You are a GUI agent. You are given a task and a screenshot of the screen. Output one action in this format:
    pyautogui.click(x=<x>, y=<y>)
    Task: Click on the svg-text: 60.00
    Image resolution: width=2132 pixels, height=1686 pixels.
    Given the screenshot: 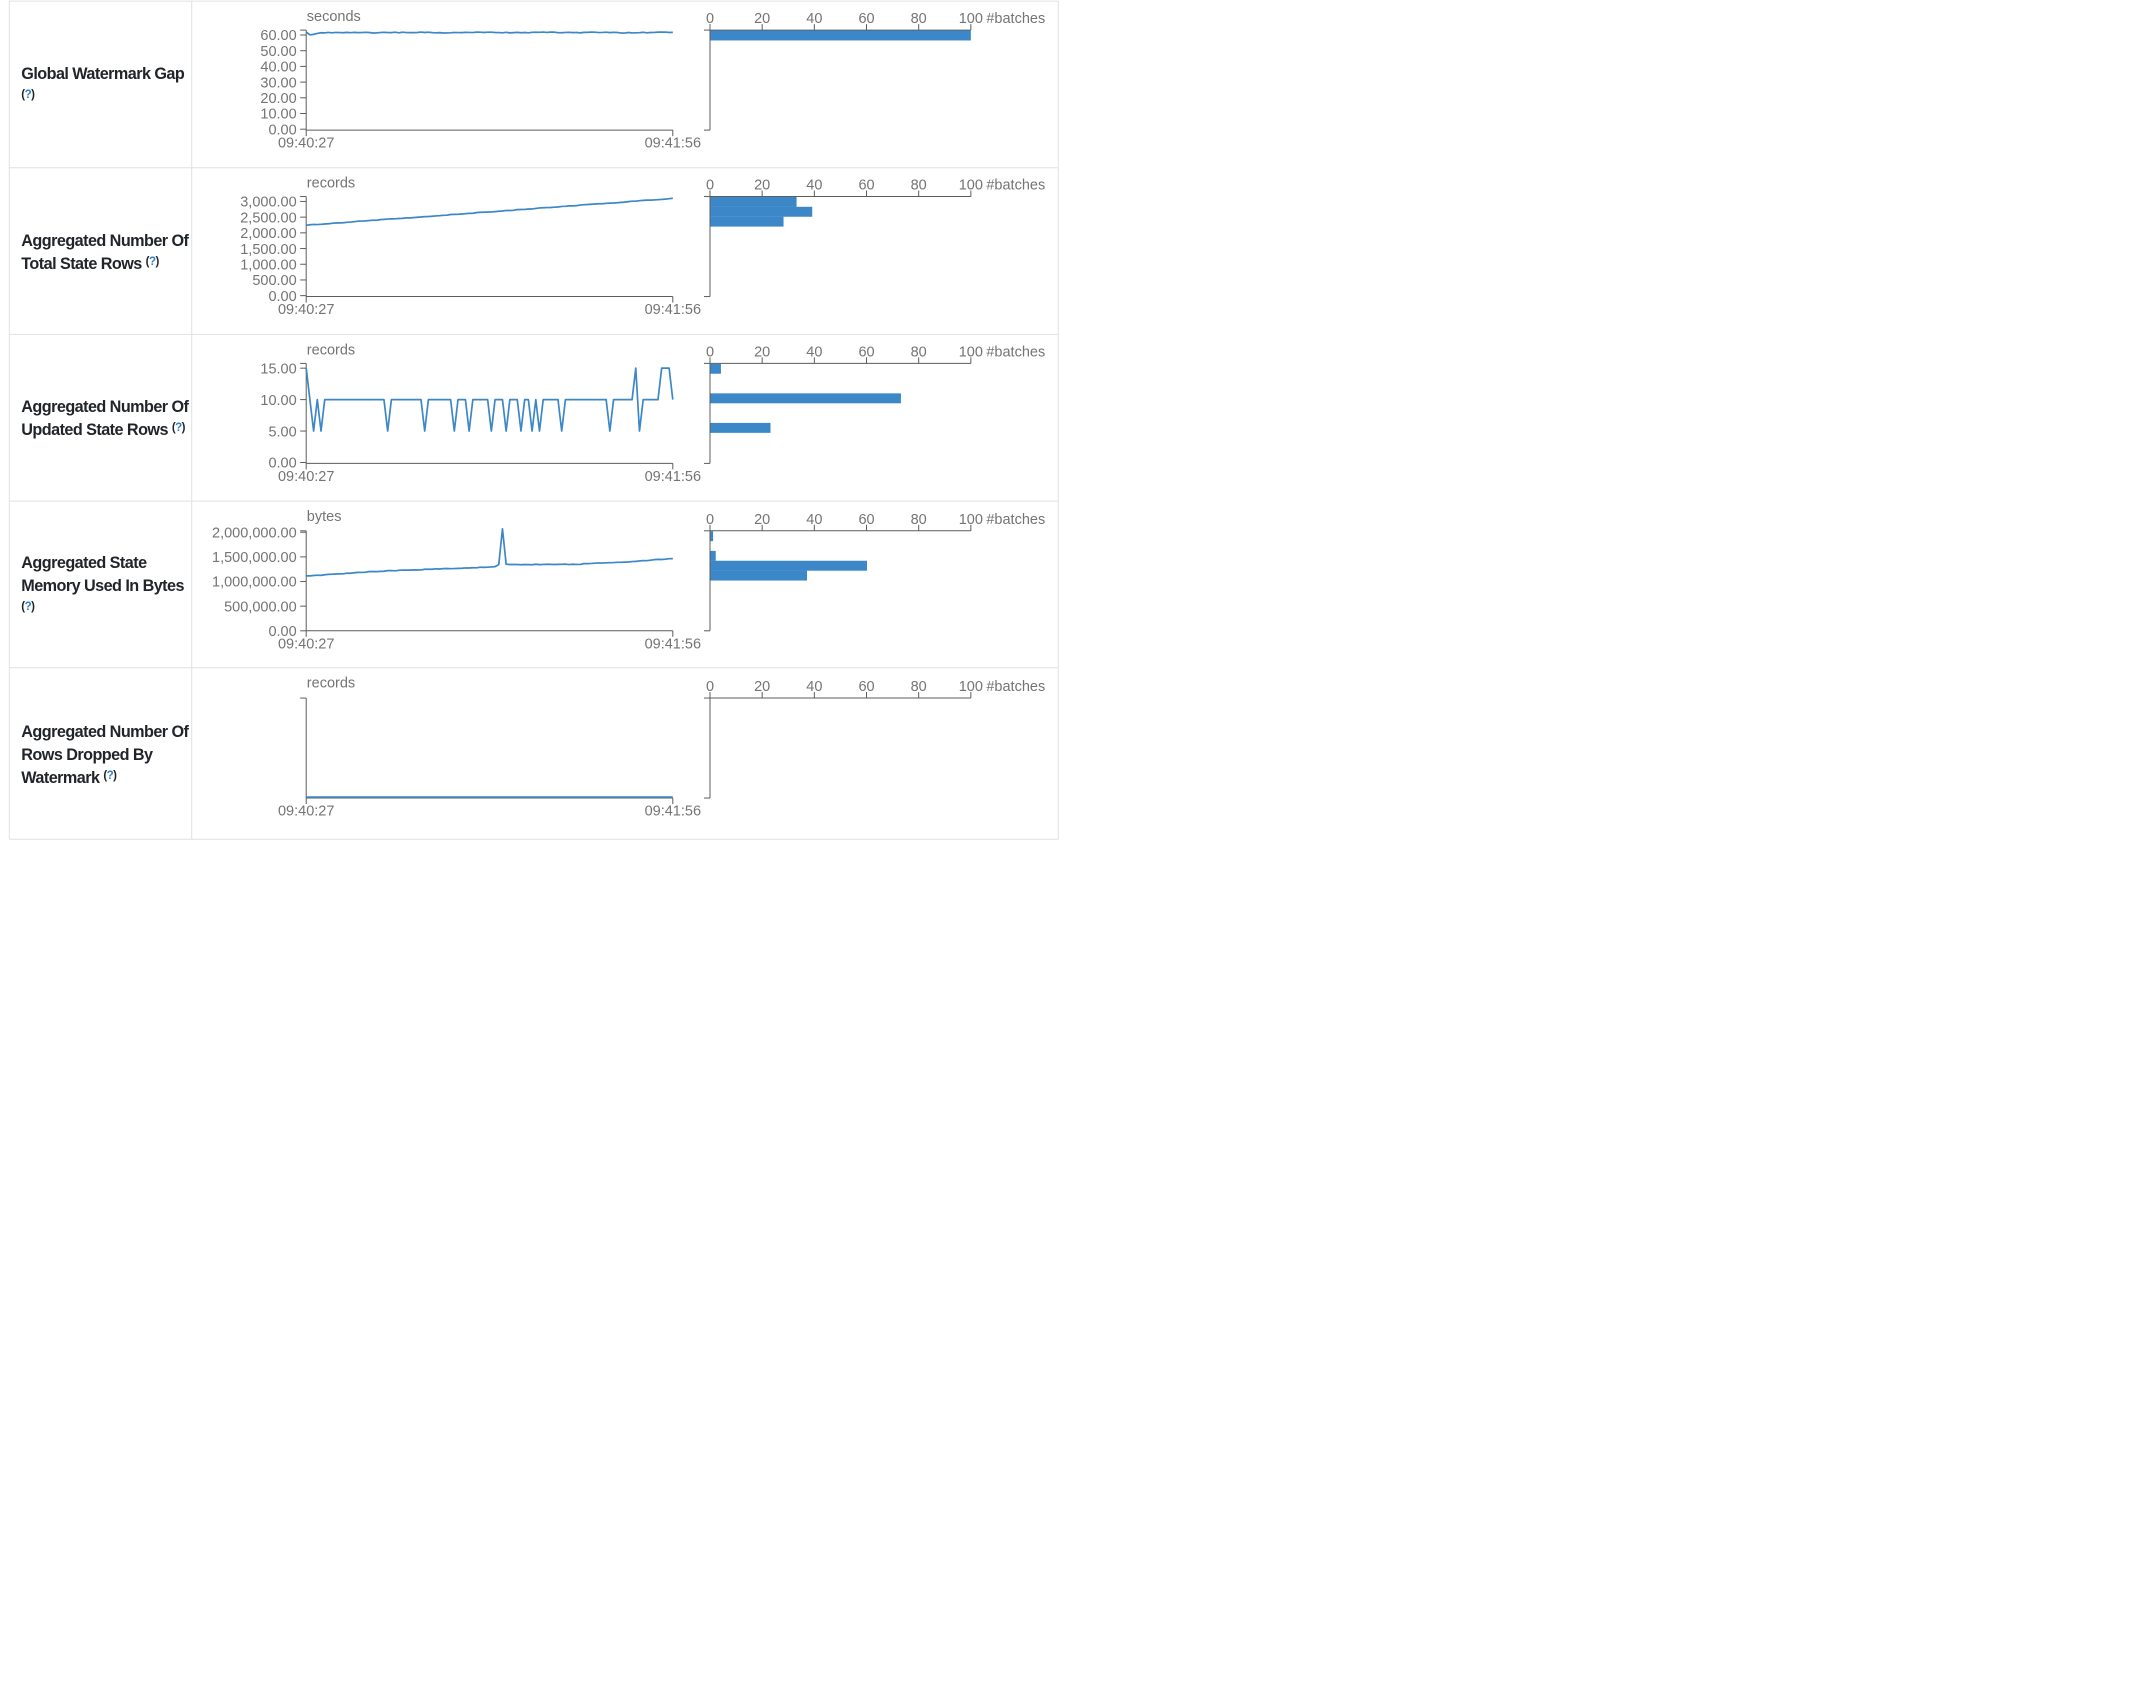 What is the action you would take?
    pyautogui.click(x=278, y=36)
    